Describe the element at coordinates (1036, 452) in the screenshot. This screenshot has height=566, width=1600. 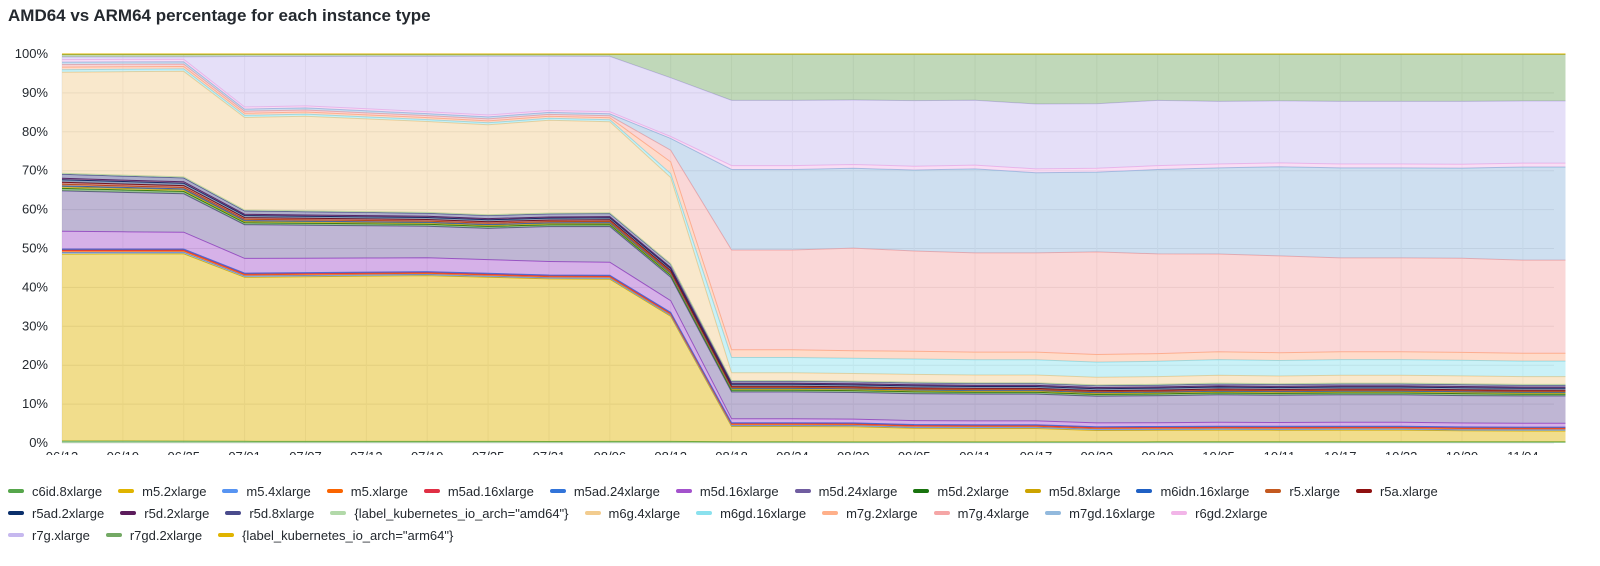
I see `x-tick-label: 09/17` at that location.